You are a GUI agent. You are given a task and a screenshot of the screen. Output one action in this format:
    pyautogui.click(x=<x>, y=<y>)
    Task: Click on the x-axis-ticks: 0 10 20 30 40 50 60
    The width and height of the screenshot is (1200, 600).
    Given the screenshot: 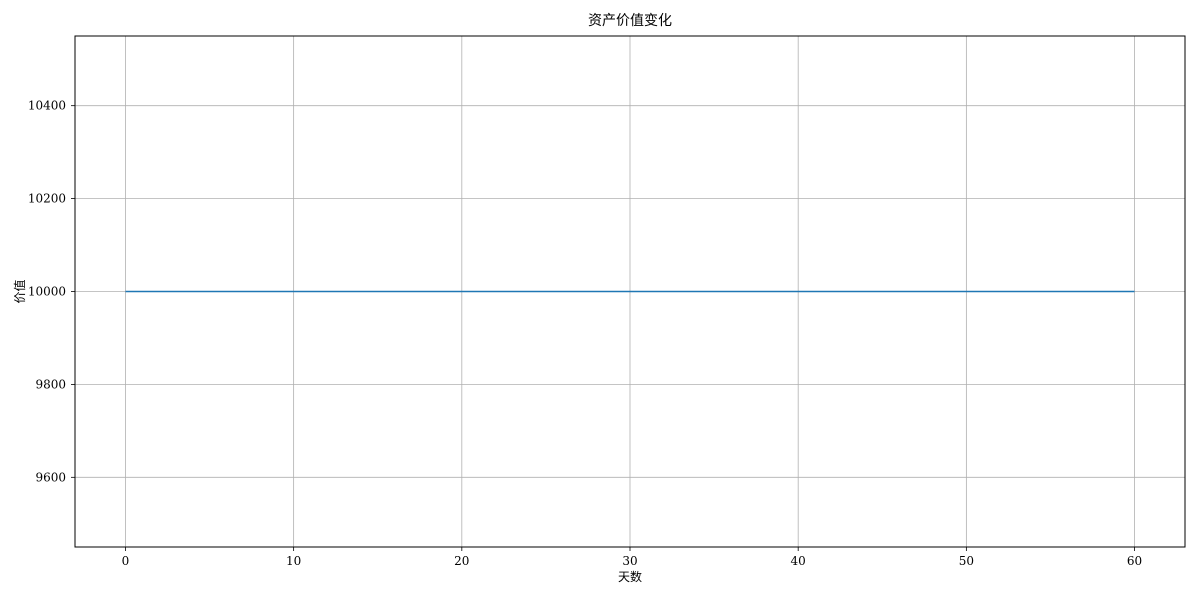 What is the action you would take?
    pyautogui.click(x=632, y=557)
    